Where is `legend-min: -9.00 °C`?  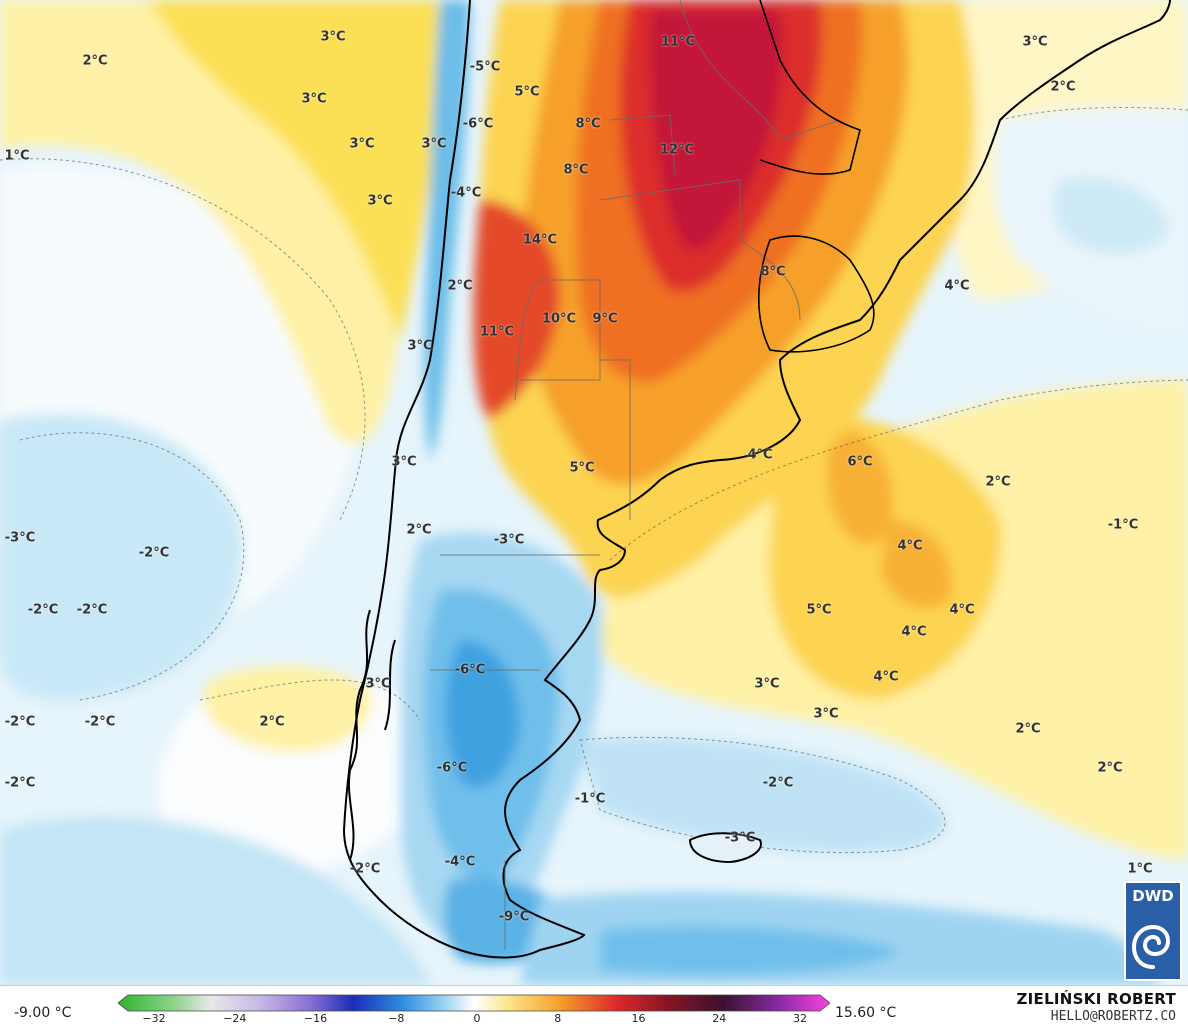
legend-min: -9.00 °C is located at coordinates (43, 1013).